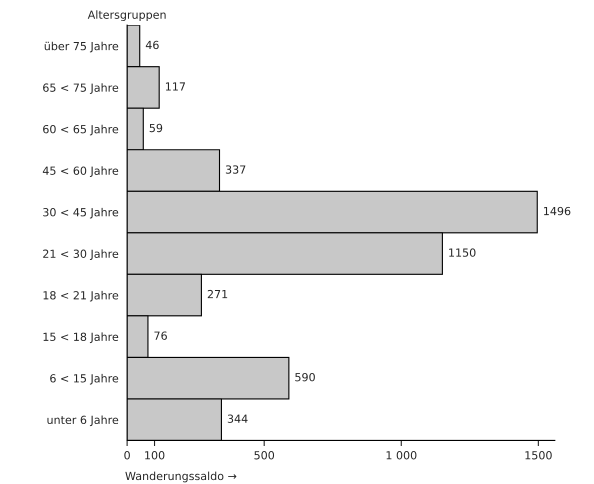 Image resolution: width=594 pixels, height=484 pixels. Describe the element at coordinates (81, 47) in the screenshot. I see `y-tick-label: über 75 Jahre` at that location.